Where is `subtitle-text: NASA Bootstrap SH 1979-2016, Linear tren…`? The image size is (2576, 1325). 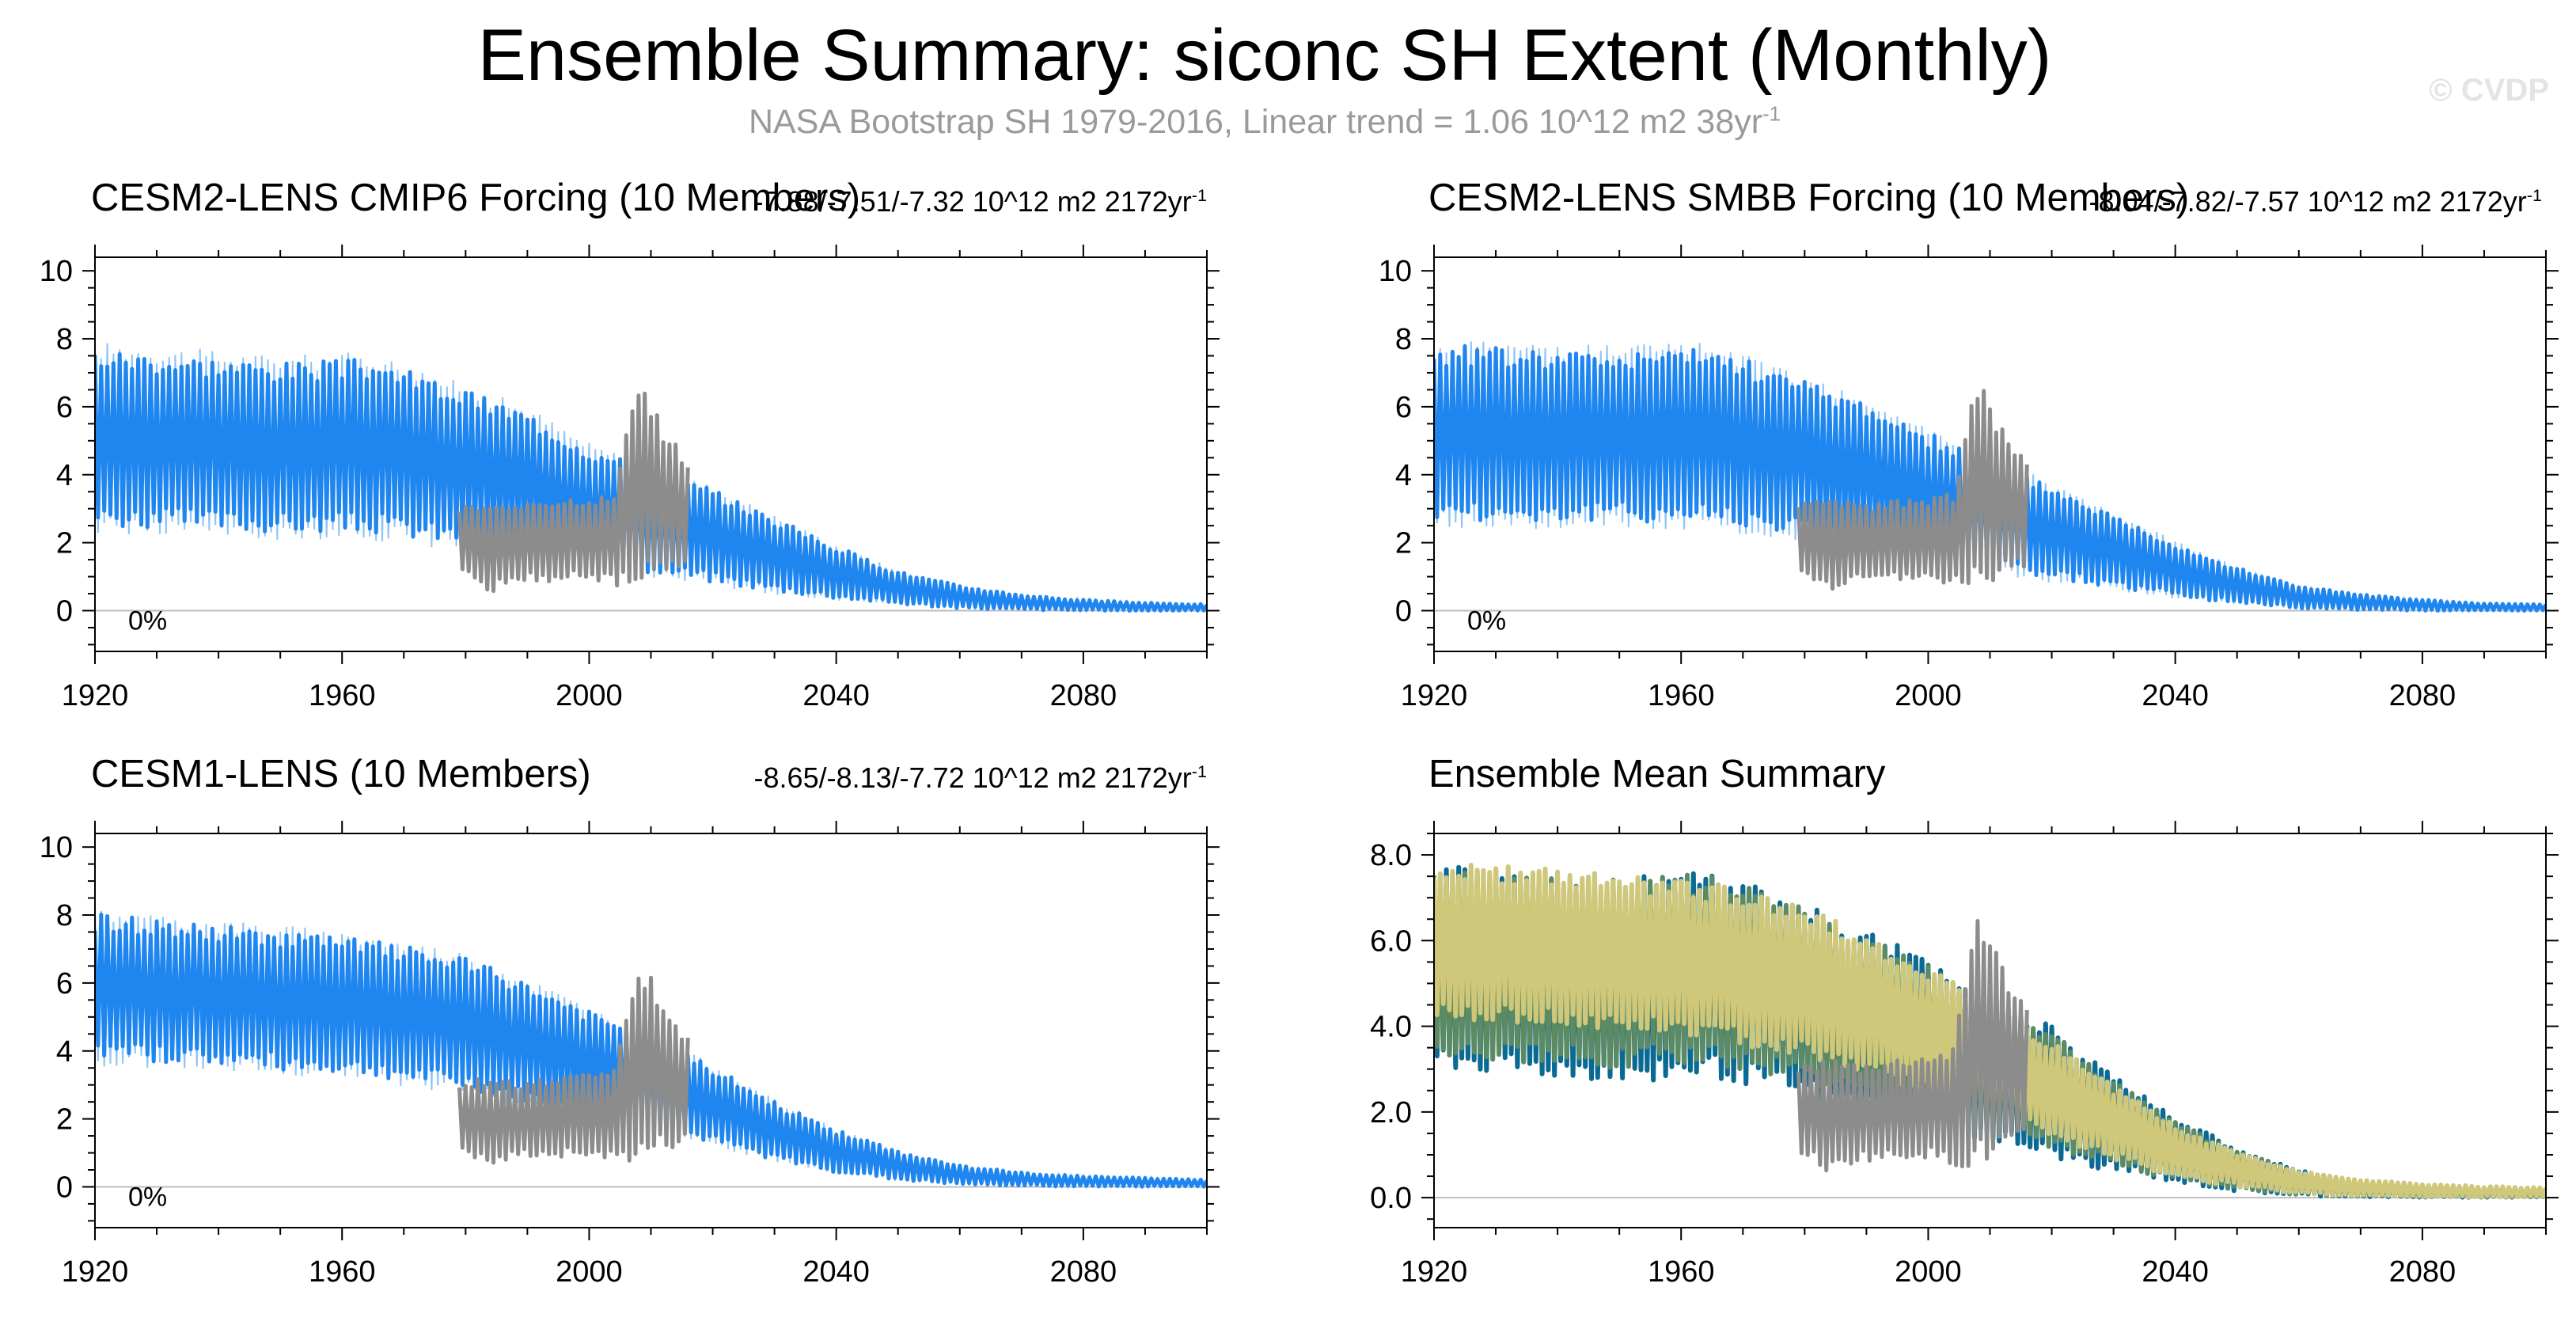
subtitle-text: NASA Bootstrap SH 1979-2016, Linear tren… is located at coordinates (1255, 122).